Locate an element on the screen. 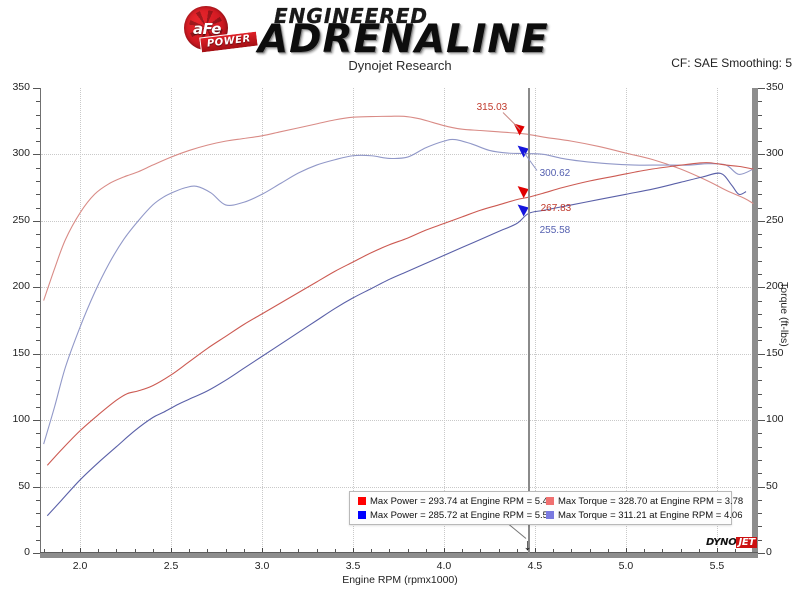 The image size is (800, 600). legend-row-3: Max Torque = 311.21 at Engine RPM = 4.06 is located at coordinates (644, 517).